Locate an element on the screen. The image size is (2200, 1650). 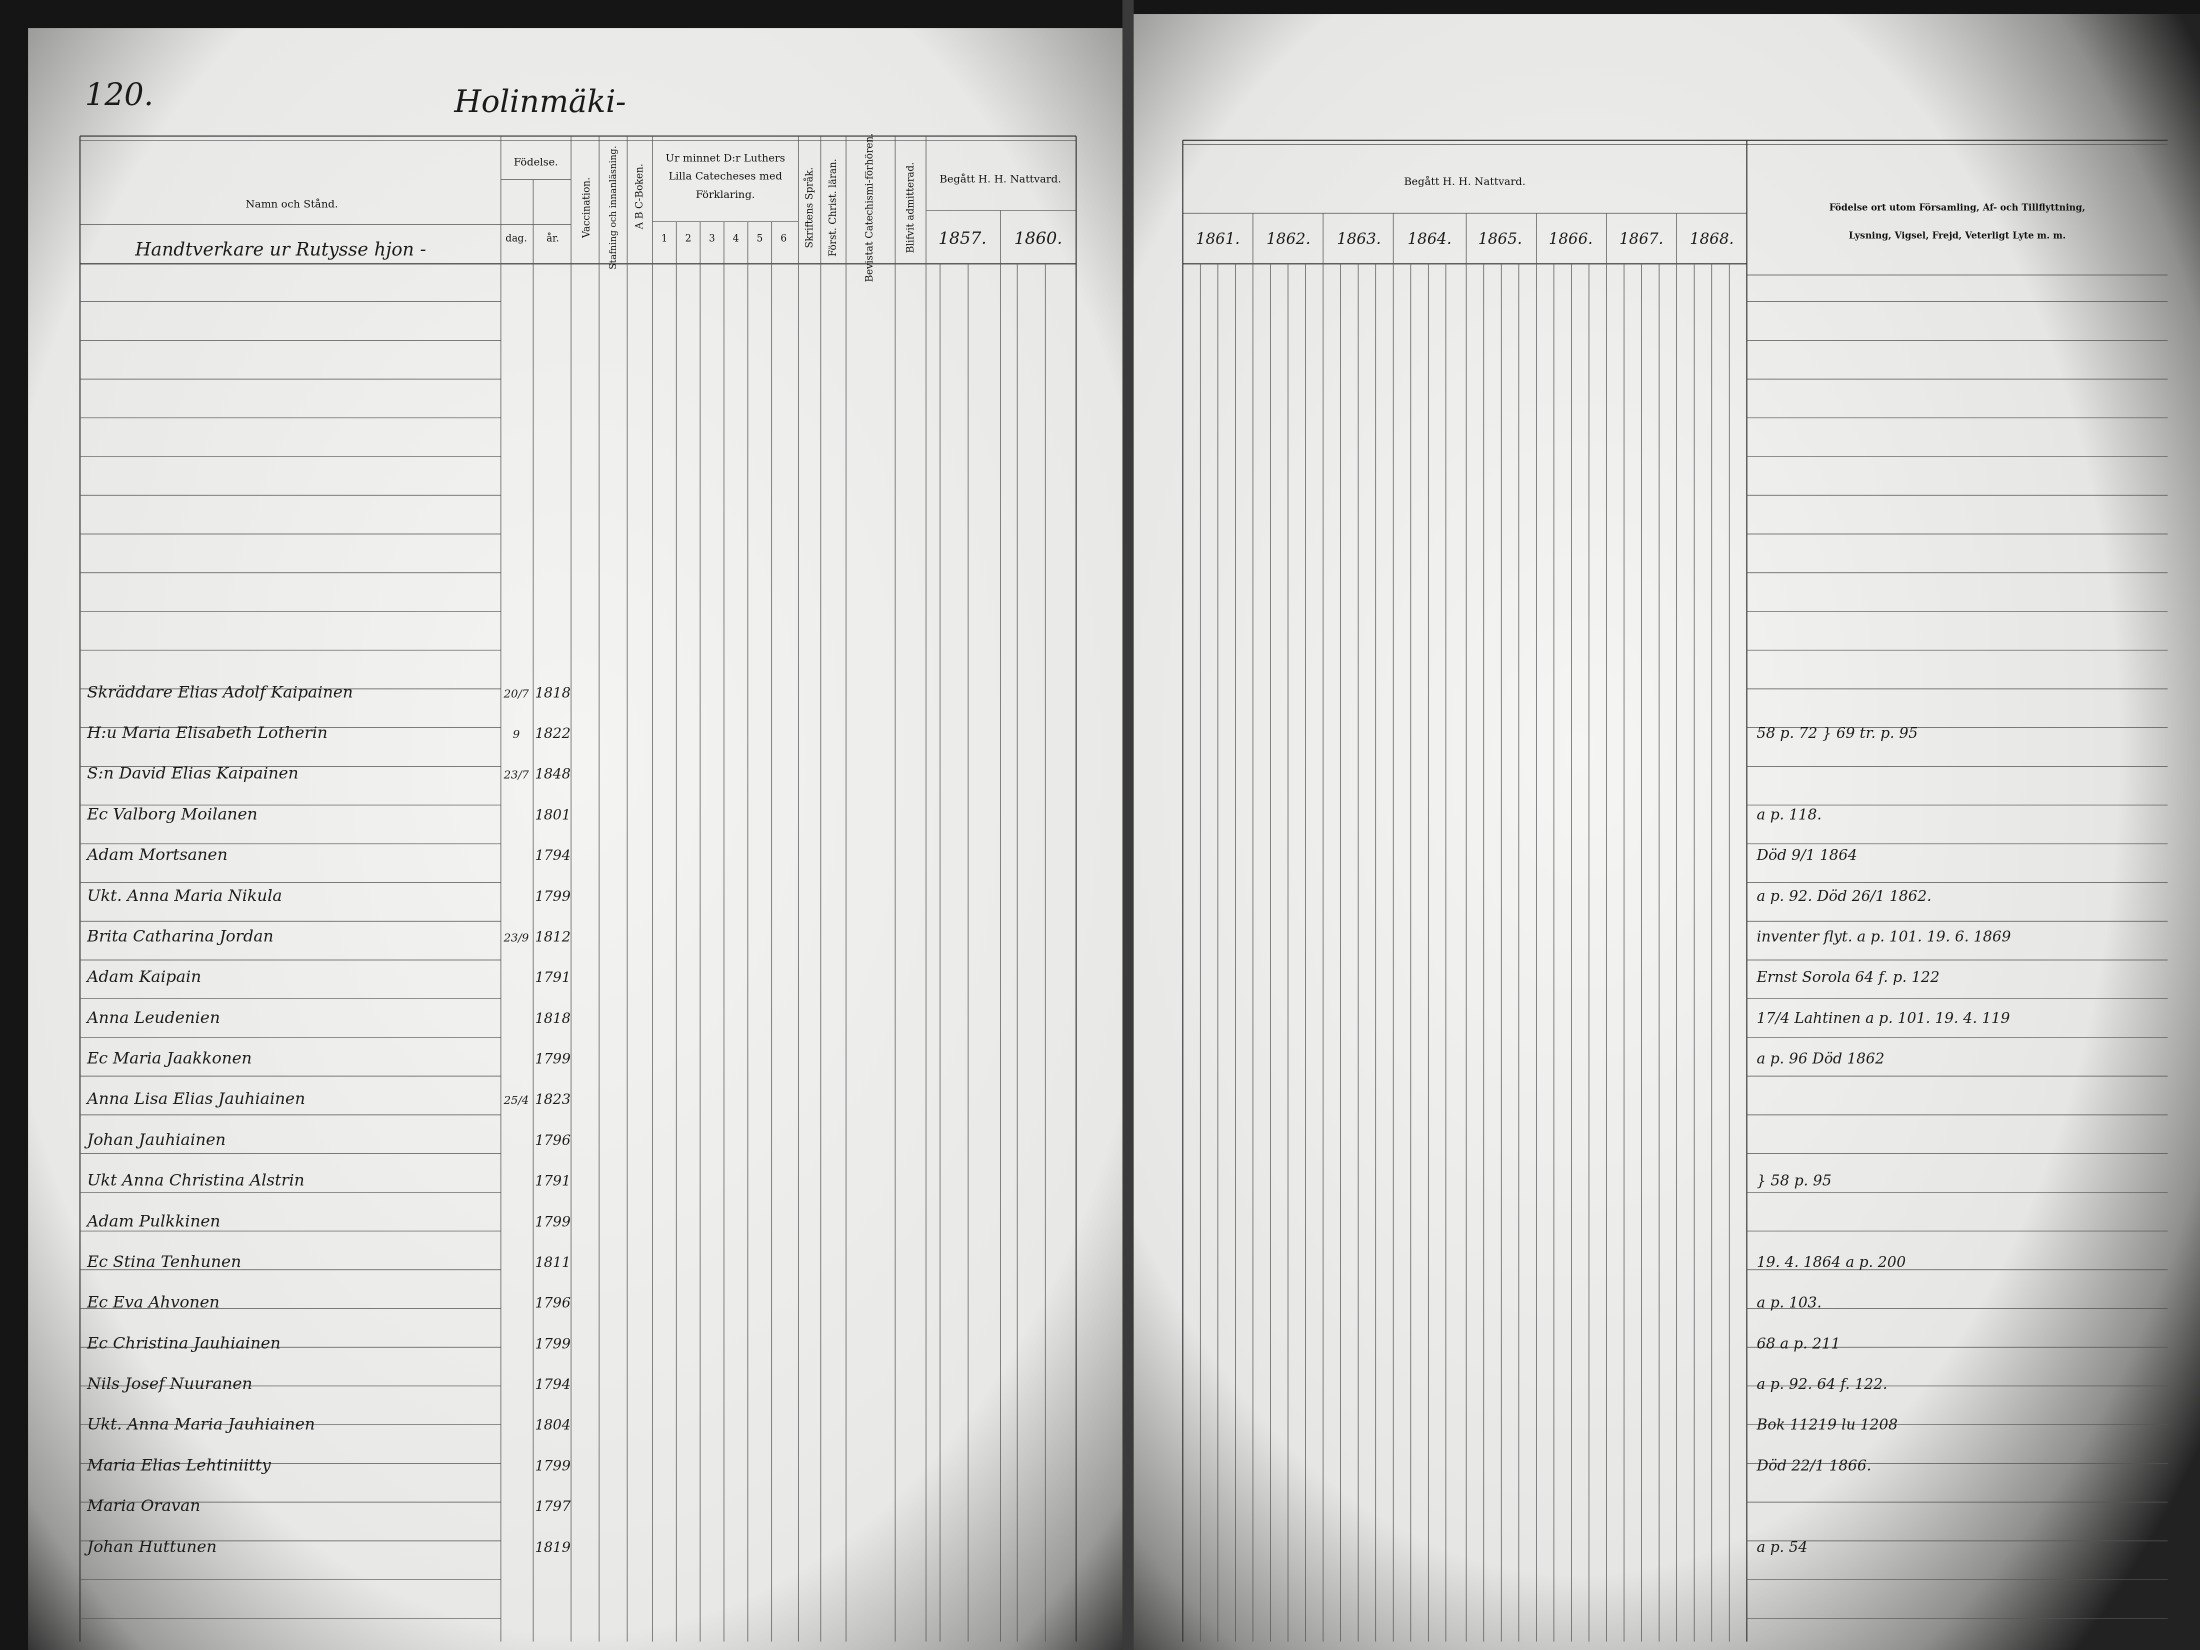
birth-year: 1822 is located at coordinates (553, 734).